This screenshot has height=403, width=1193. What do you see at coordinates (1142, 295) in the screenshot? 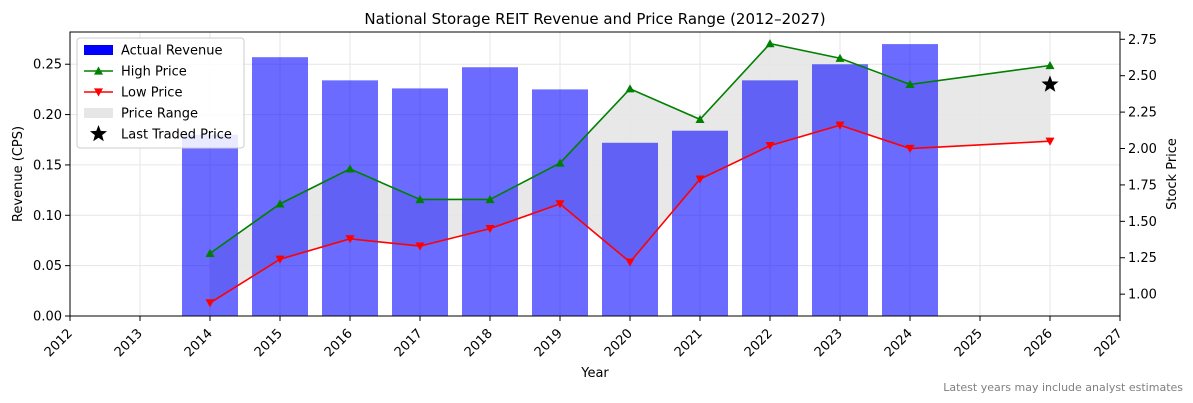
I see `y2-tick-label: 1.00` at bounding box center [1142, 295].